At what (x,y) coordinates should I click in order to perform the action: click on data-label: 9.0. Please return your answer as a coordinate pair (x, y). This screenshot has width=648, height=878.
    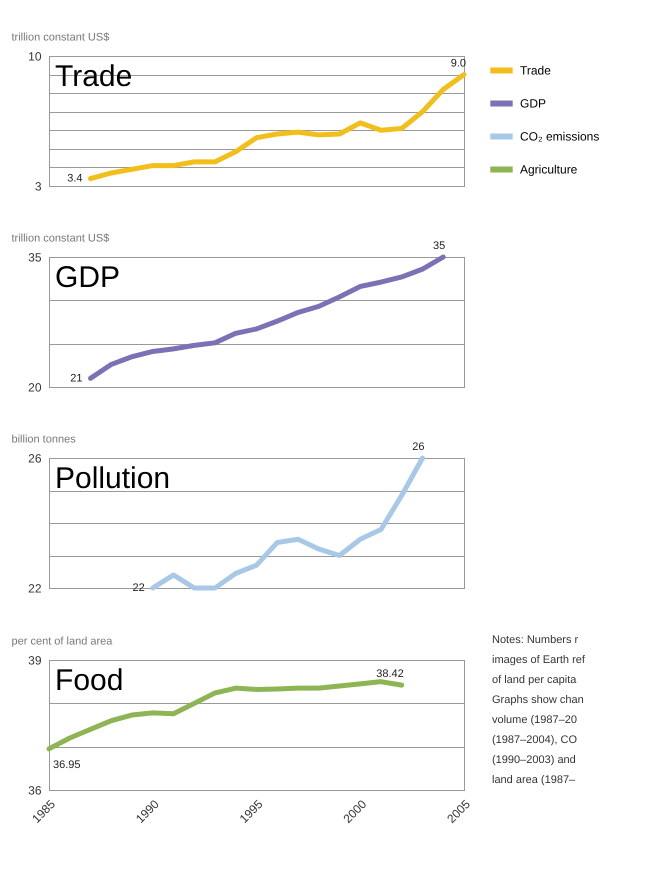
    Looking at the image, I should click on (458, 64).